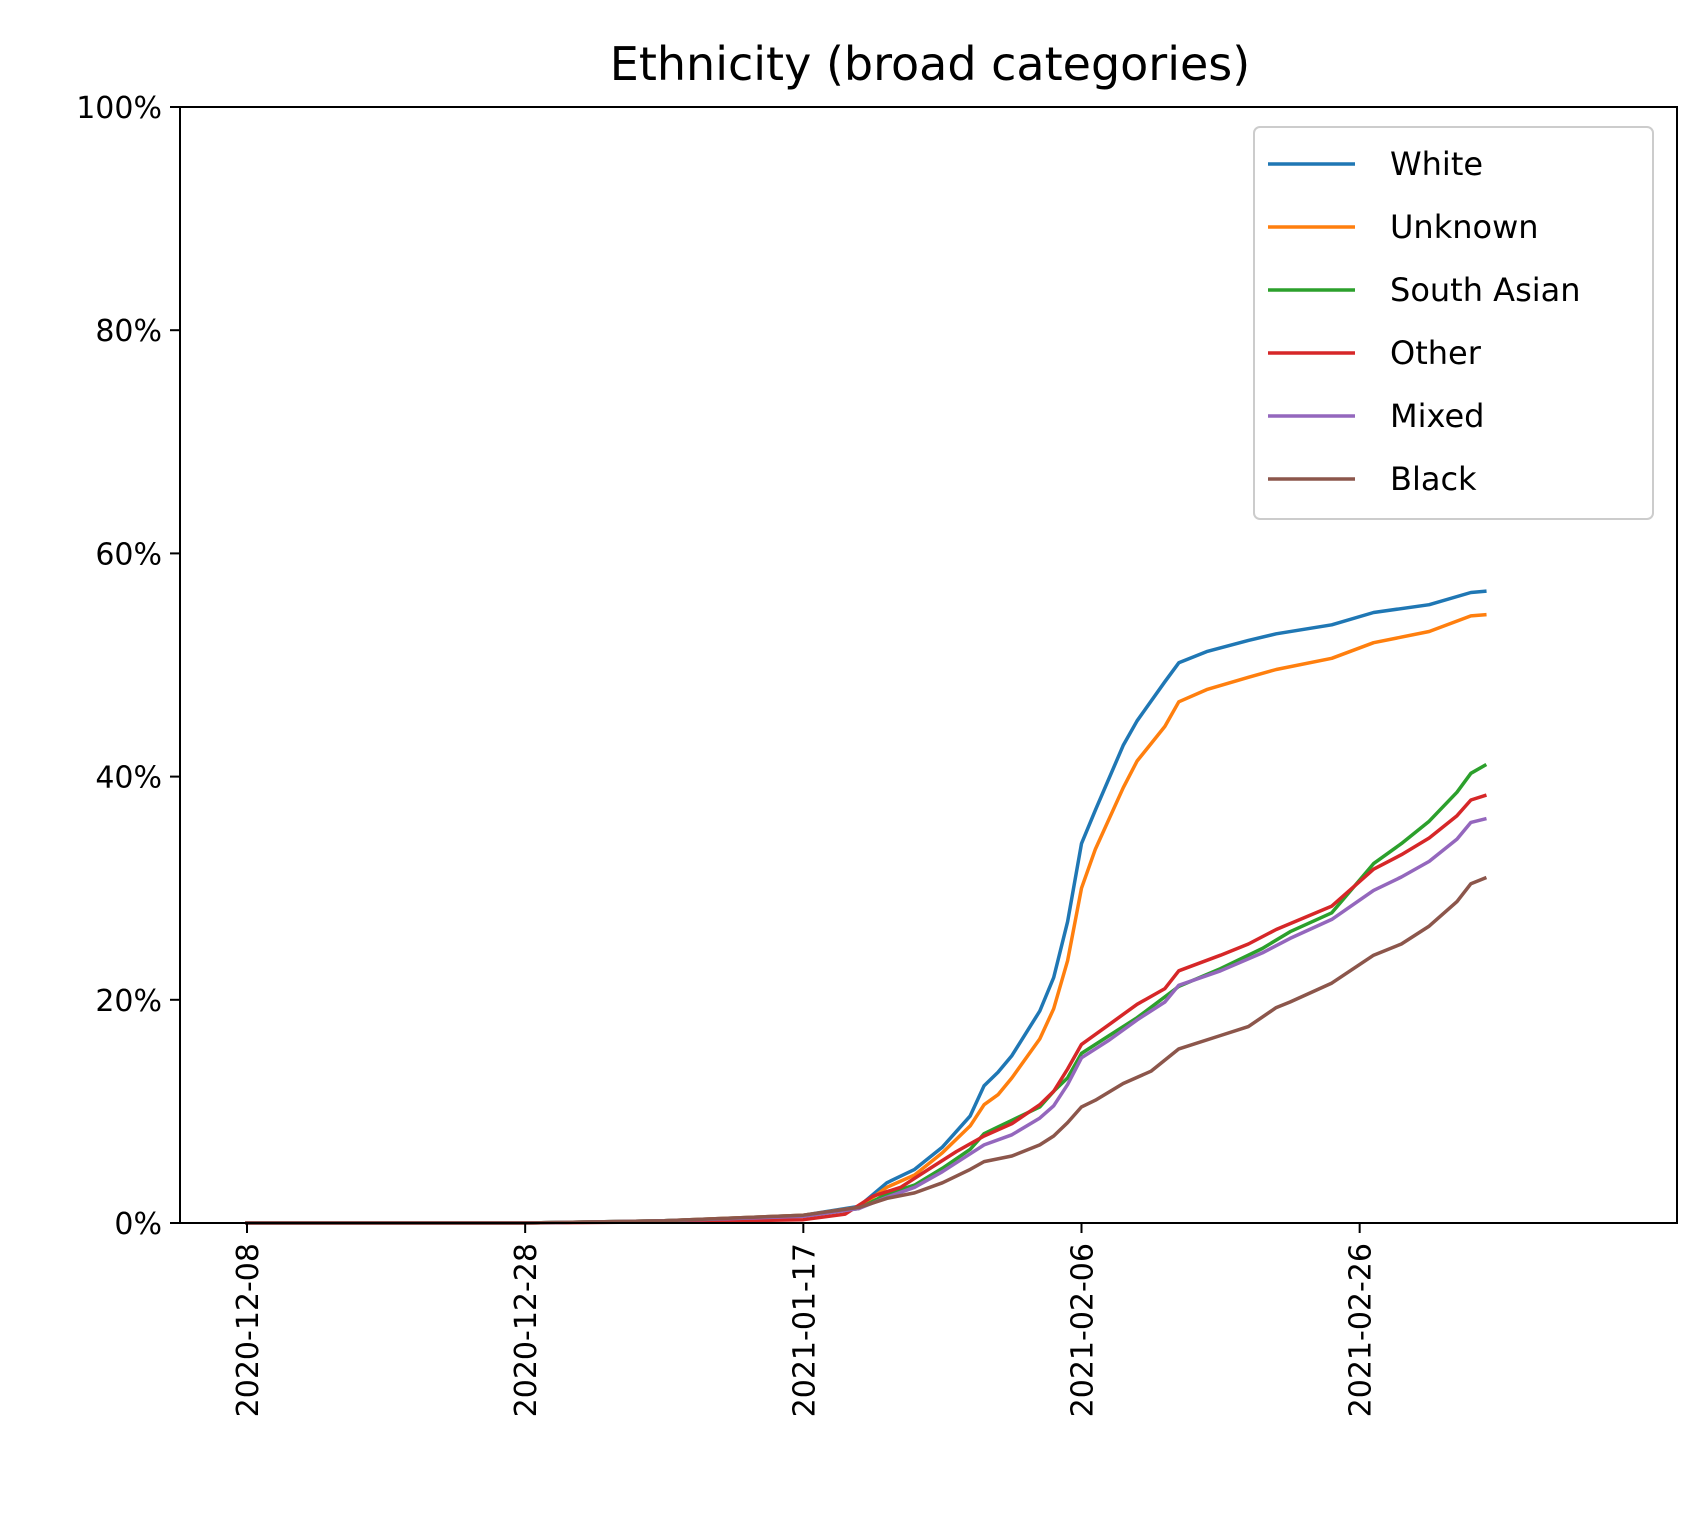 The width and height of the screenshot is (1696, 1516). Describe the element at coordinates (128, 1001) in the screenshot. I see `y-tick-label: 20%` at that location.